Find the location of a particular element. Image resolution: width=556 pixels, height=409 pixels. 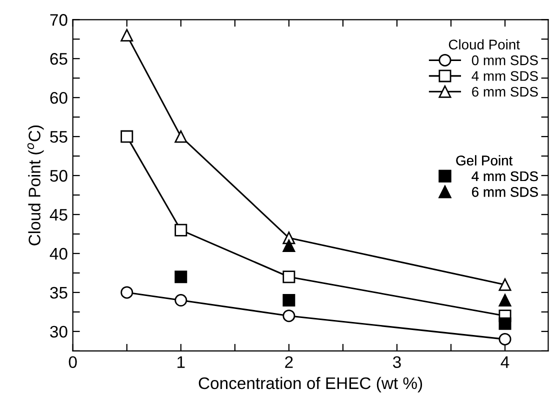

y-tick-label: 50 is located at coordinates (59, 176).